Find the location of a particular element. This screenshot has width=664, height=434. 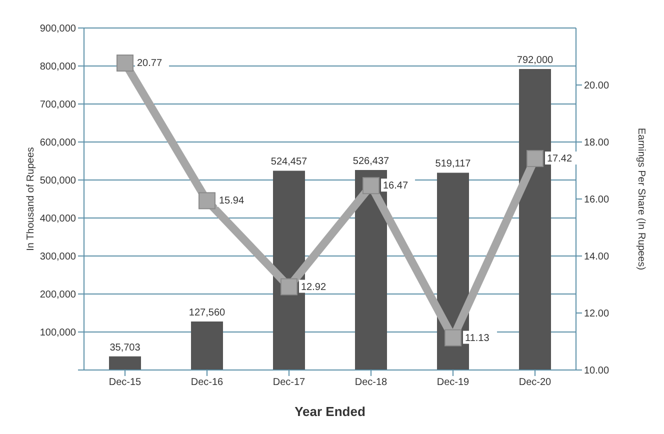

text: 500,000 is located at coordinates (58, 181).